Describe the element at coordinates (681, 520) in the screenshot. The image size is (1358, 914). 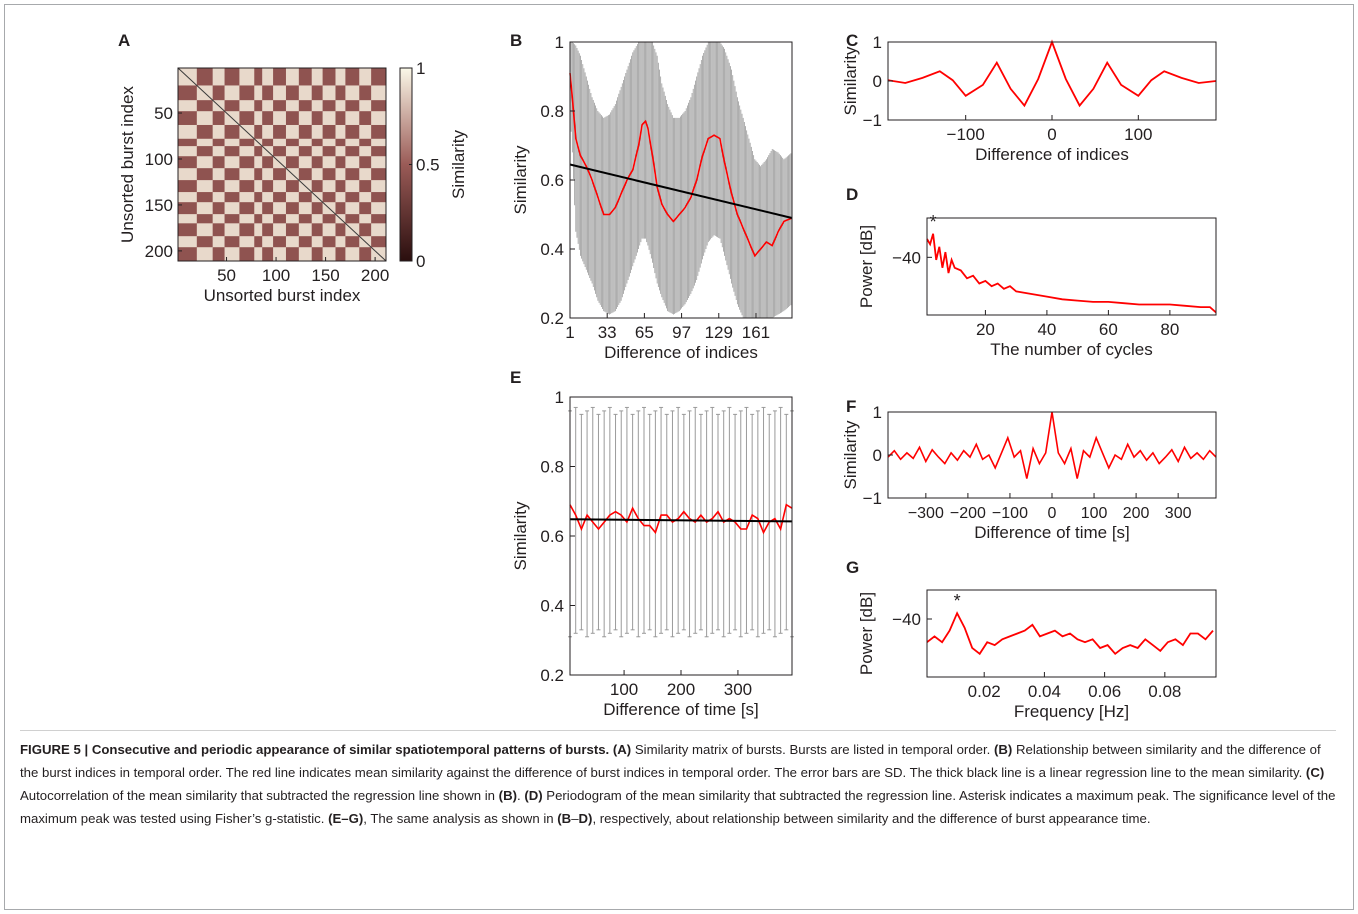
I see `panel-E-regression-line` at that location.